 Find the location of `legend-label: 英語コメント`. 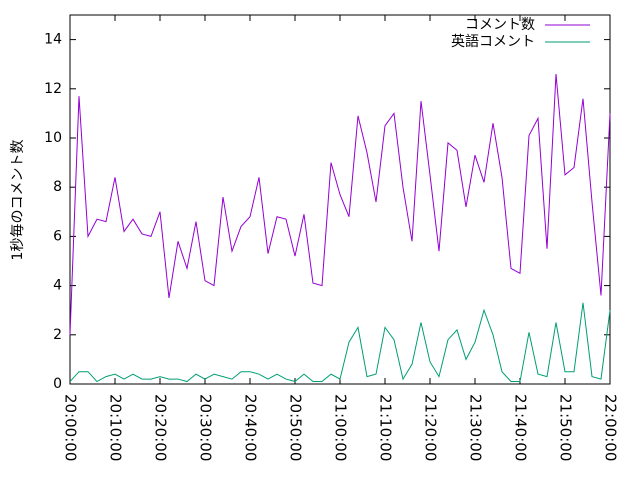

legend-label: 英語コメント is located at coordinates (493, 41).